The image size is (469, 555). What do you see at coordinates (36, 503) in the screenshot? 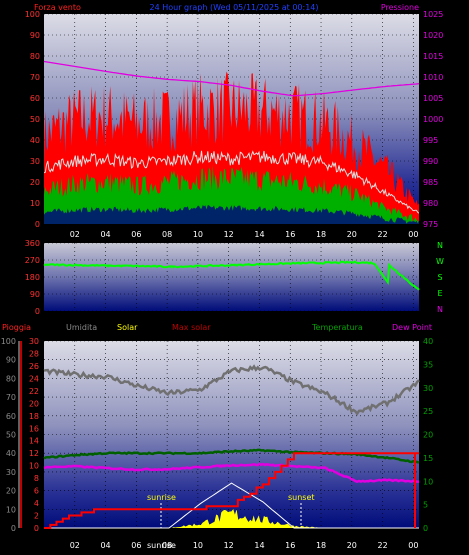
I see `rain-axis-tick: 4` at bounding box center [36, 503].